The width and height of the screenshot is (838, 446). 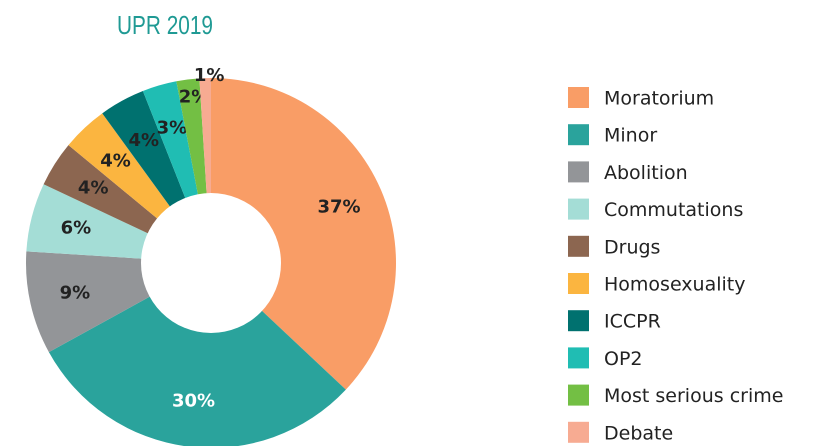 What do you see at coordinates (76, 227) in the screenshot?
I see `data-label: 6%` at bounding box center [76, 227].